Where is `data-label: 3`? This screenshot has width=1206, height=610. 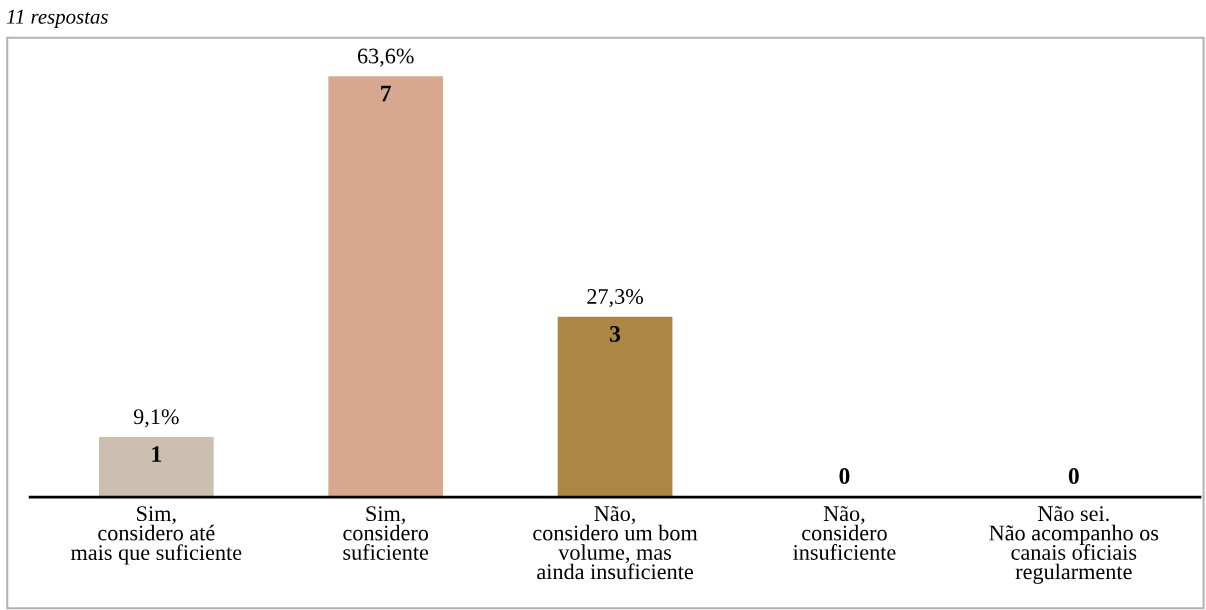 data-label: 3 is located at coordinates (615, 333).